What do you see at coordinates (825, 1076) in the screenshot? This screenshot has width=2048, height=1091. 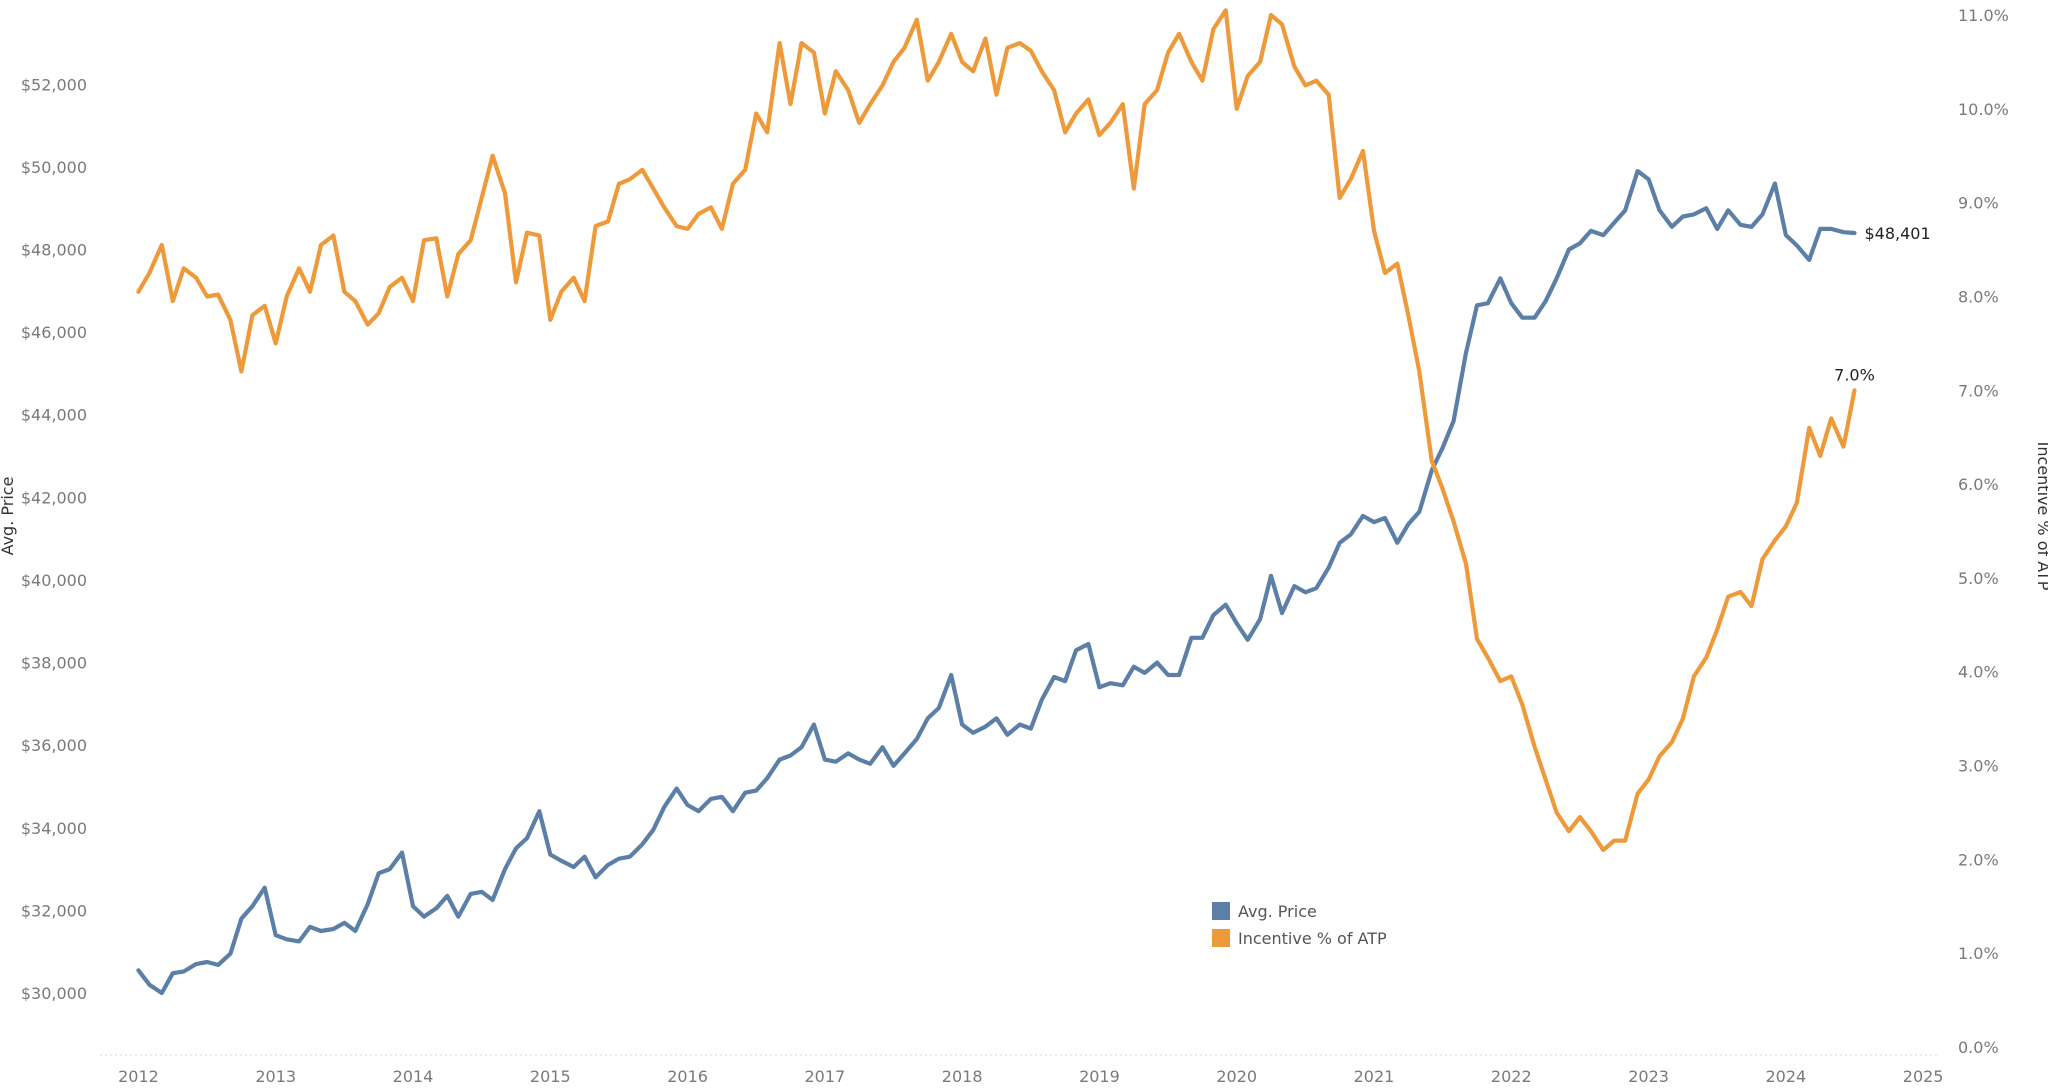 I see `x-tick-label: 2017` at bounding box center [825, 1076].